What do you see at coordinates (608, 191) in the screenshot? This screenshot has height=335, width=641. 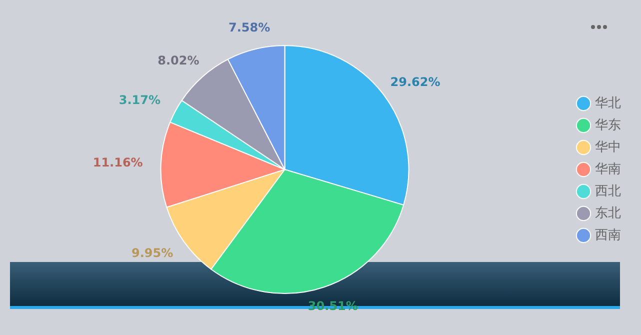 I see `legend-label: 西北` at bounding box center [608, 191].